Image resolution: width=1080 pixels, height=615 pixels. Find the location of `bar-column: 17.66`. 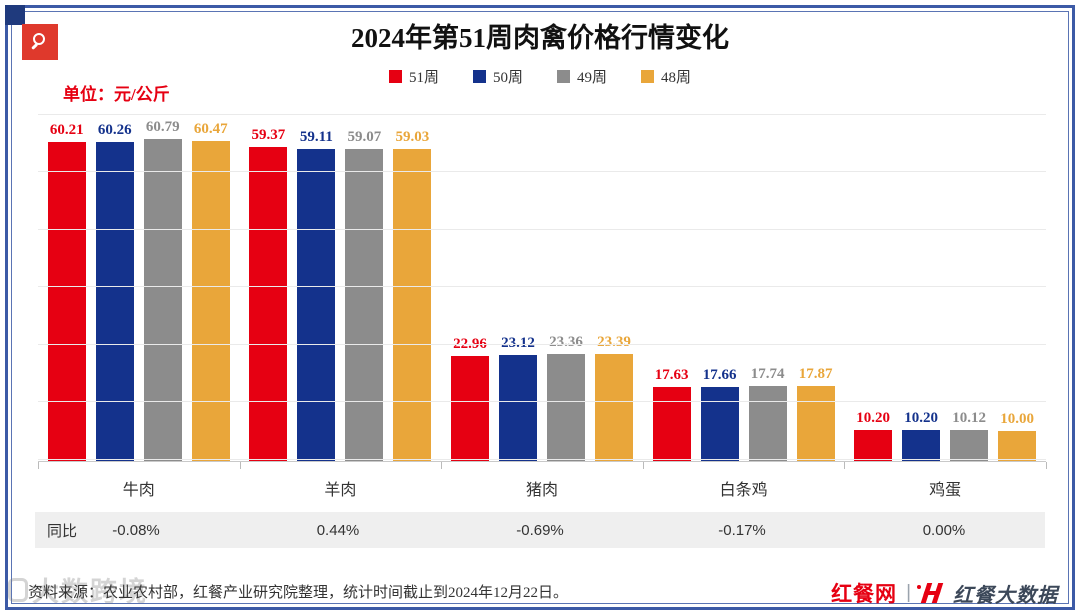

bar-column: 17.66 is located at coordinates (719, 285).